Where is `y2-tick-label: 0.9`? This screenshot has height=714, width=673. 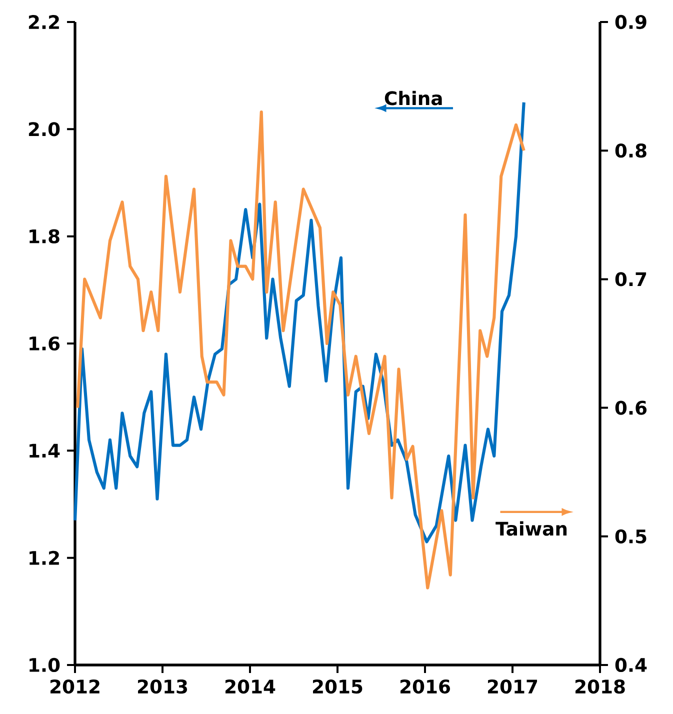 y2-tick-label: 0.9 is located at coordinates (630, 22).